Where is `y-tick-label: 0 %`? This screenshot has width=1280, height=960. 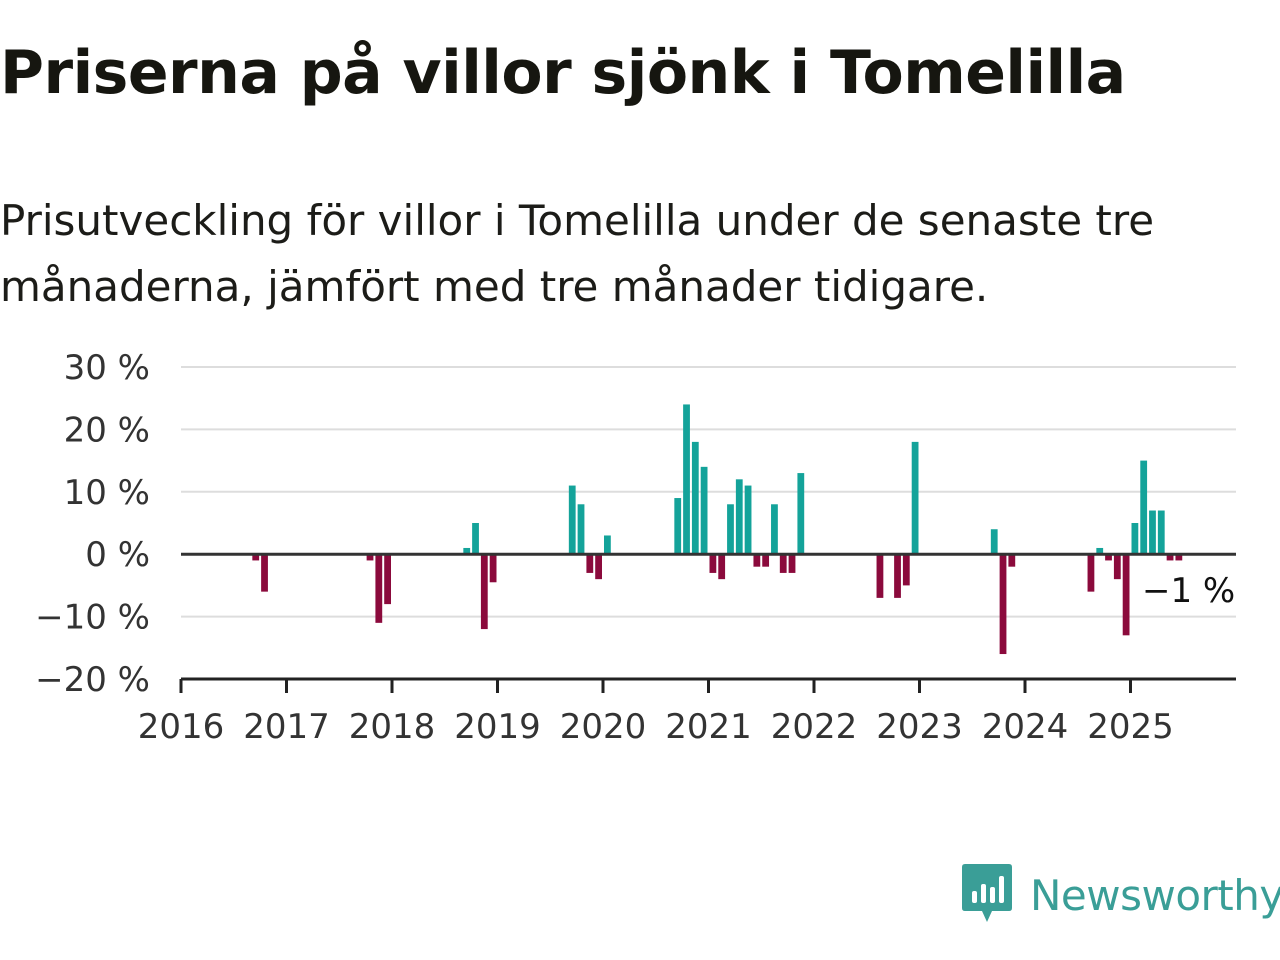
y-tick-label: 0 % is located at coordinates (117, 555).